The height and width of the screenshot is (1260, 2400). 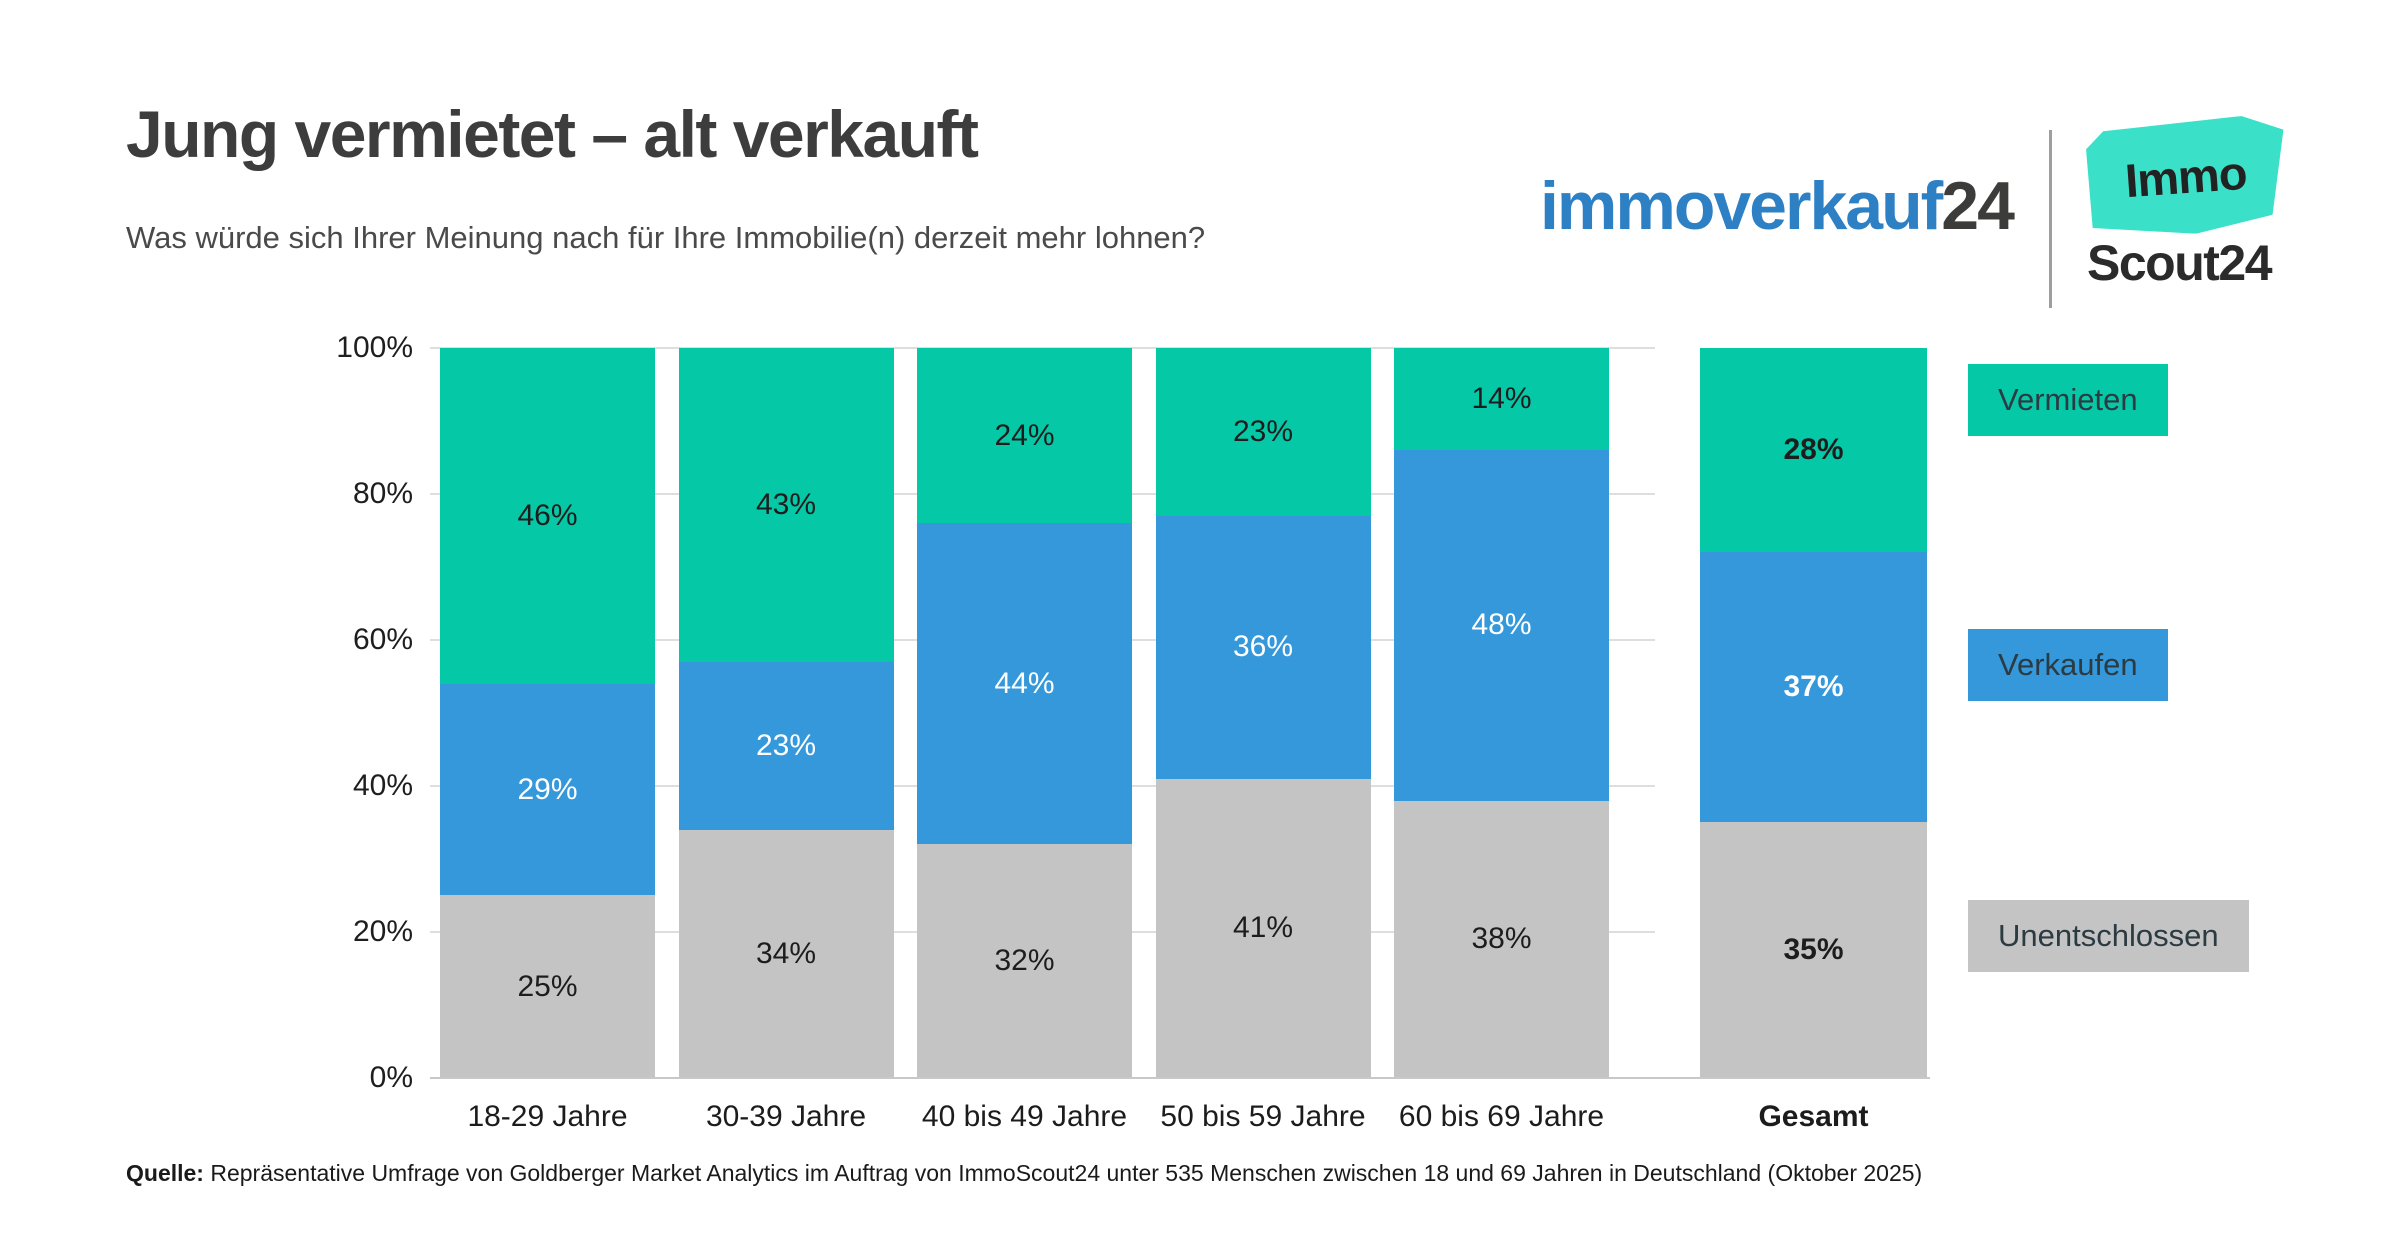 I want to click on bar-value-label: 41%, so click(x=1263, y=928).